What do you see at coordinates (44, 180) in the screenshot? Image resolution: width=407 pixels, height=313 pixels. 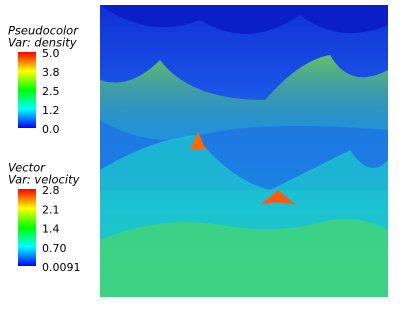 I see `legend-variable: Var: velocity` at bounding box center [44, 180].